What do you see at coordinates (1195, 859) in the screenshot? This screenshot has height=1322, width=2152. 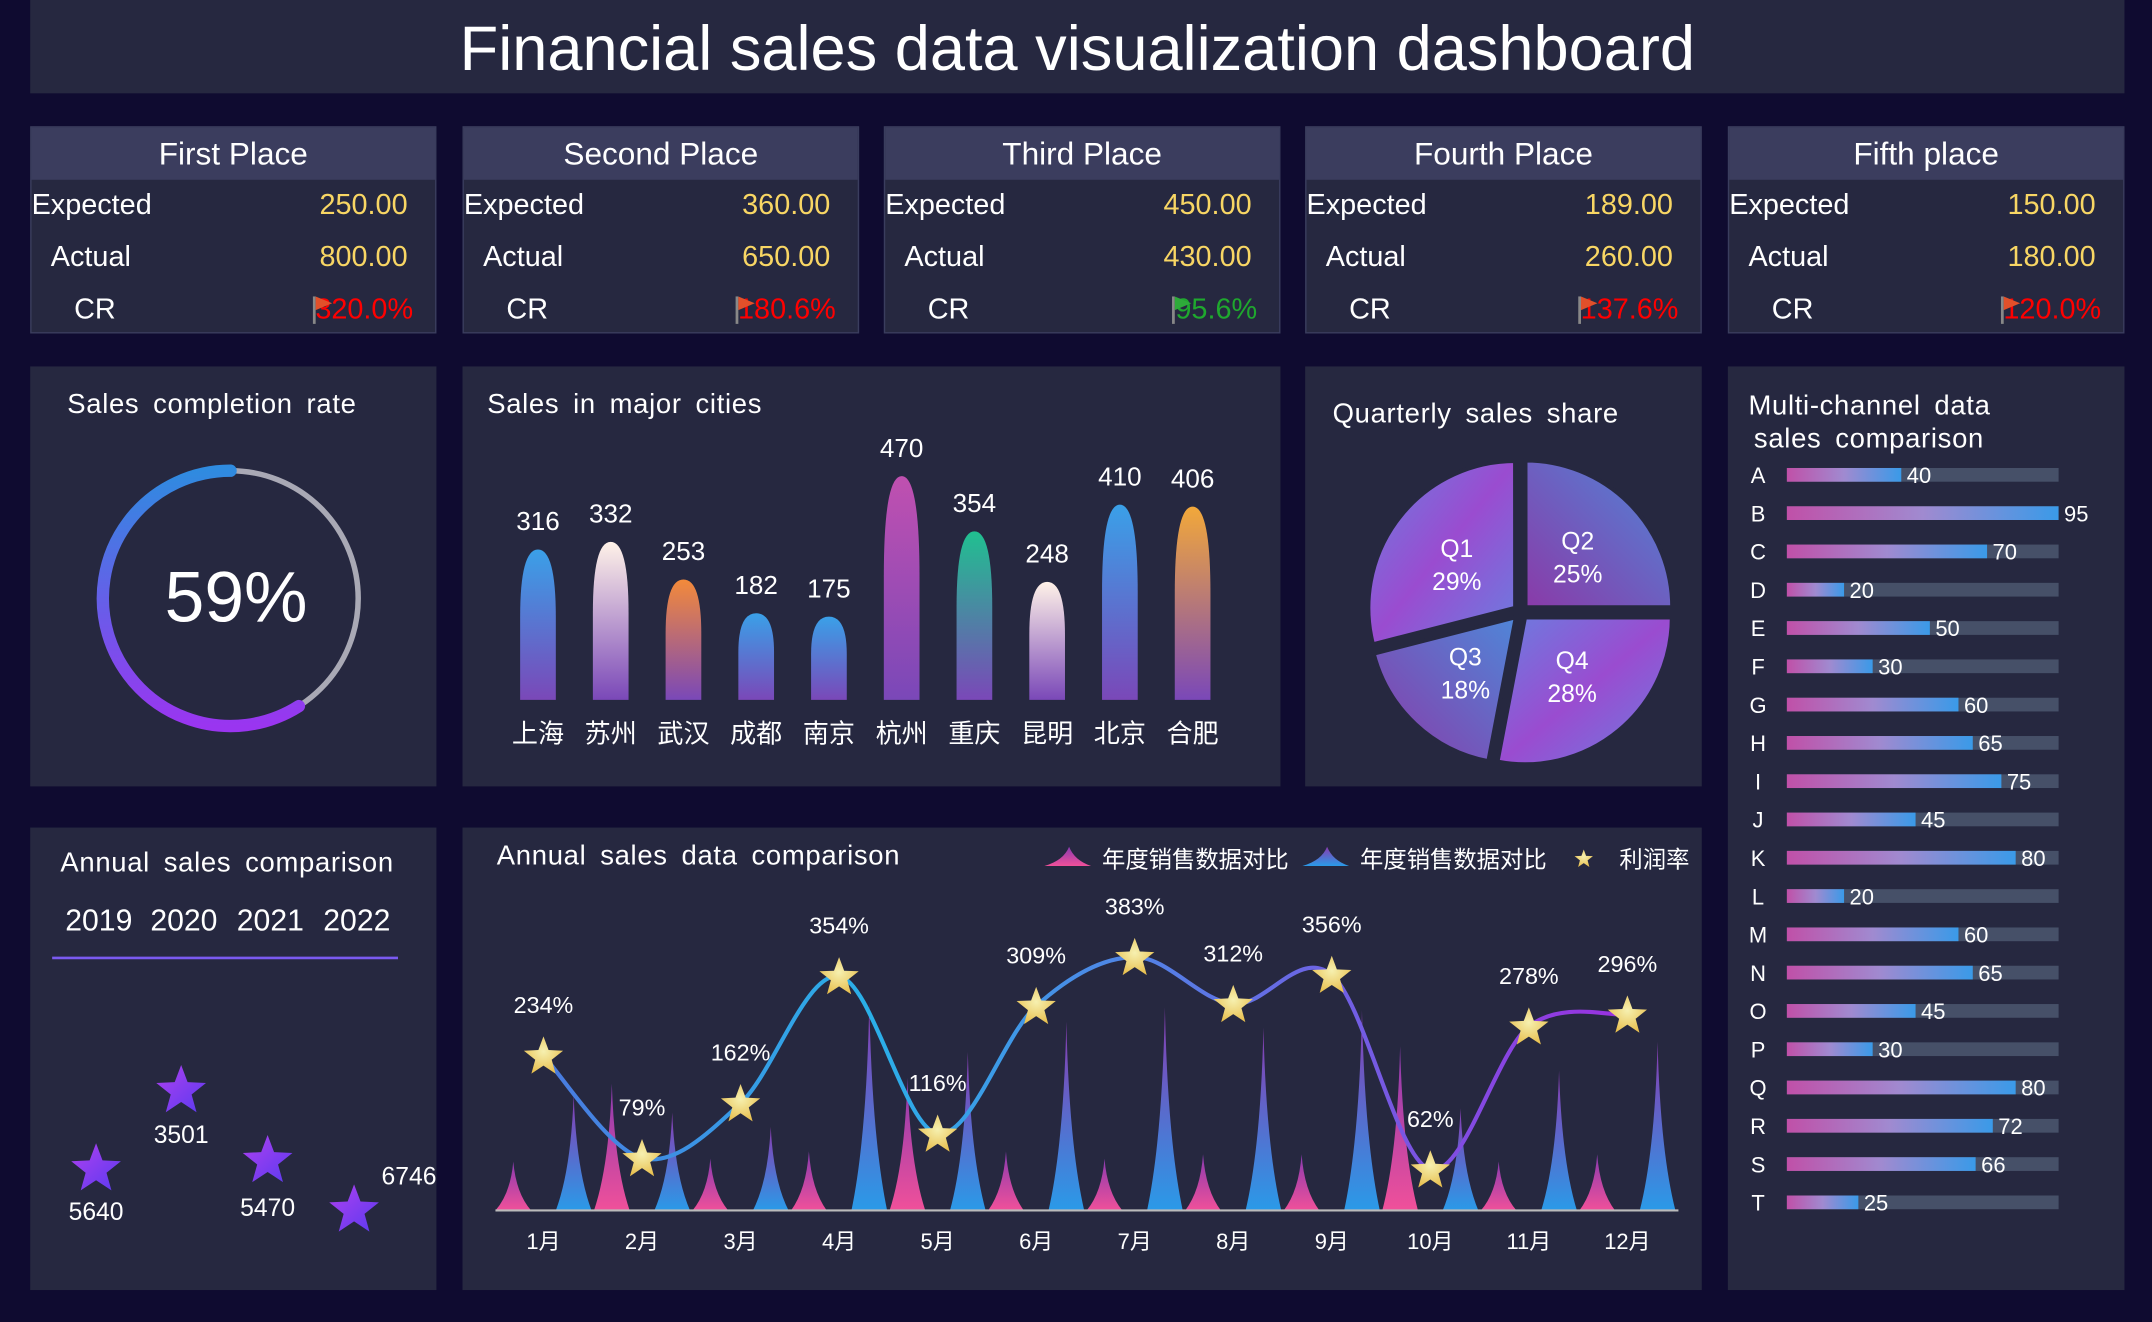 I see `legend-label: 年度销售数据对比` at bounding box center [1195, 859].